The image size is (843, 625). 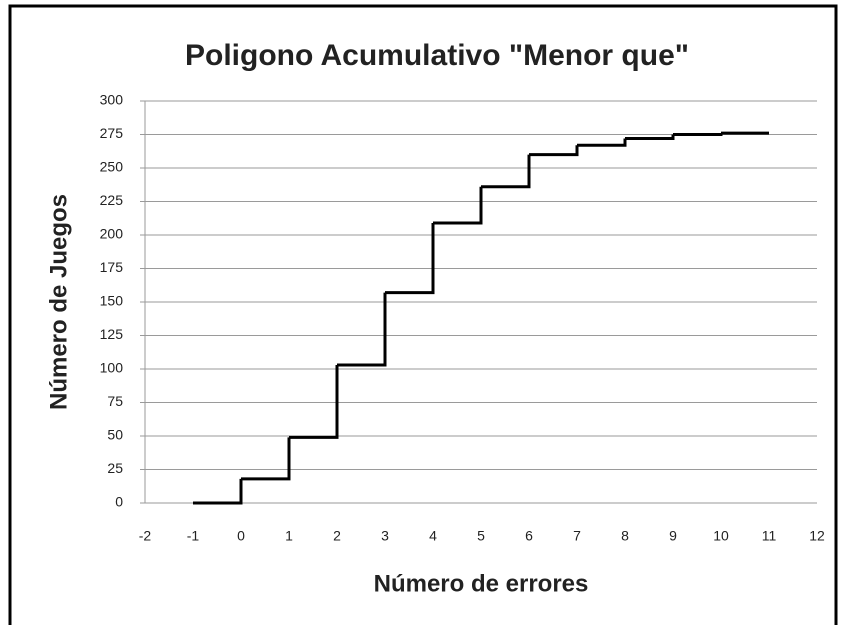 What do you see at coordinates (385, 536) in the screenshot?
I see `x-tick-label: 3` at bounding box center [385, 536].